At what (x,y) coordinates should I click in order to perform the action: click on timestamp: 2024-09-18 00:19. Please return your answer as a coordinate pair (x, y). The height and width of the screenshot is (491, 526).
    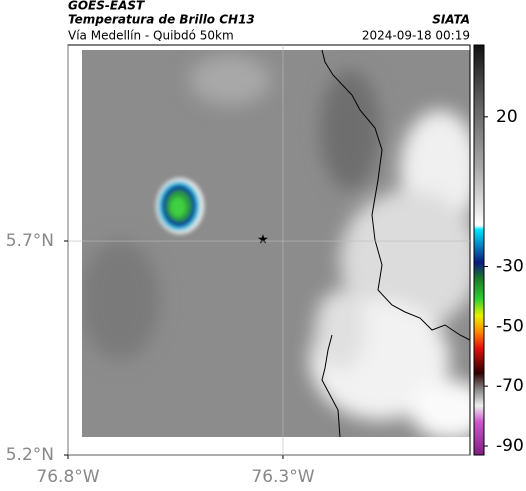
    Looking at the image, I should click on (416, 36).